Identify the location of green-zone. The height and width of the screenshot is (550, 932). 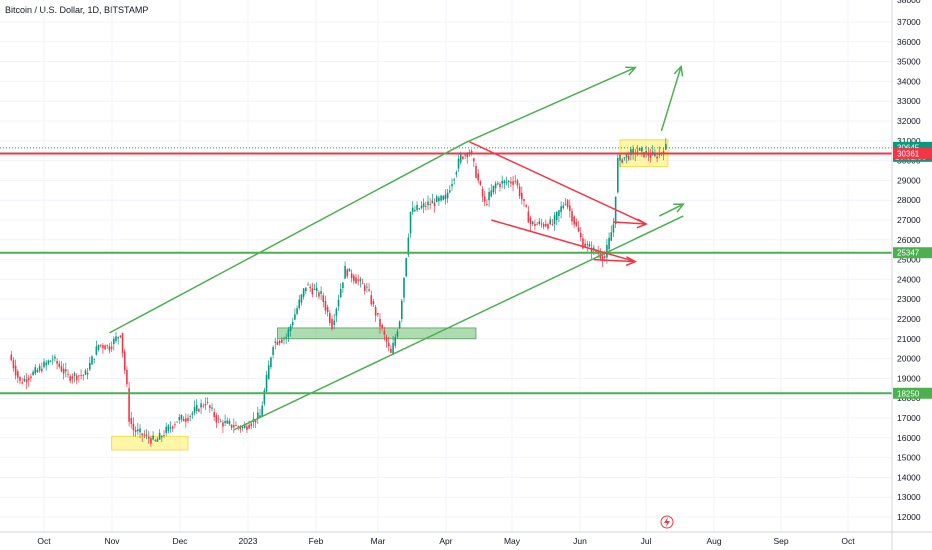
(377, 333).